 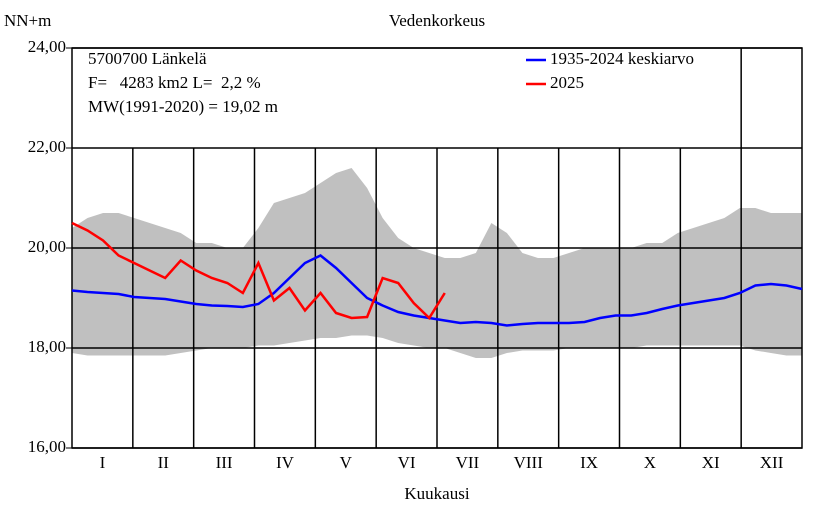 I want to click on x-tick-label: III, so click(x=224, y=462).